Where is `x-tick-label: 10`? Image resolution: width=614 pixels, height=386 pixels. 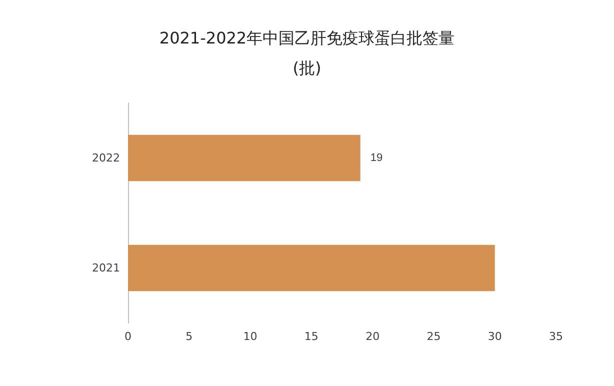
x-tick-label: 10 is located at coordinates (250, 336).